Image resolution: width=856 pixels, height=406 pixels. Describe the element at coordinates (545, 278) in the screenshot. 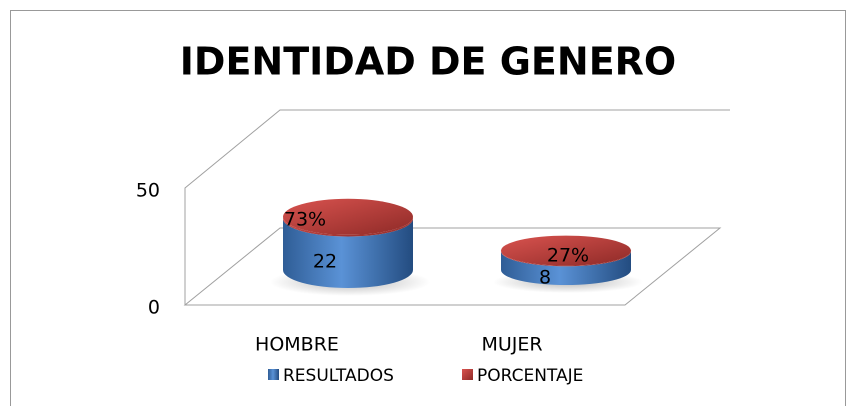

I see `data-label: 8` at that location.